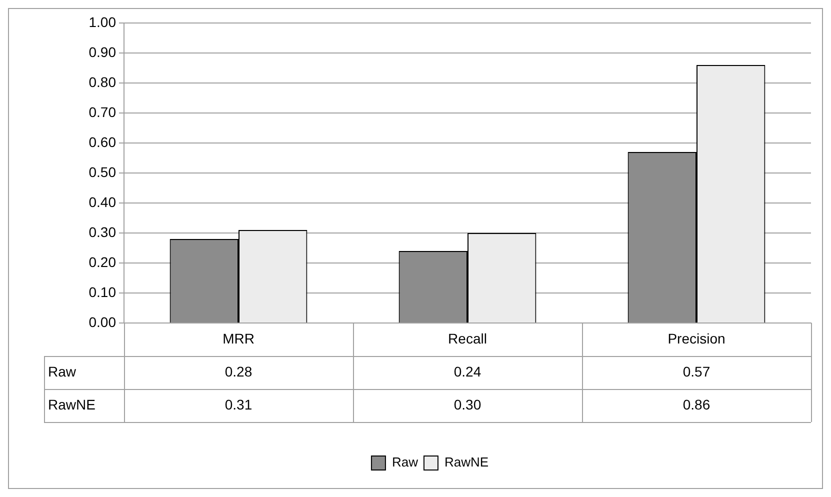  Describe the element at coordinates (102, 322) in the screenshot. I see `y-tick-label: 0.00` at that location.